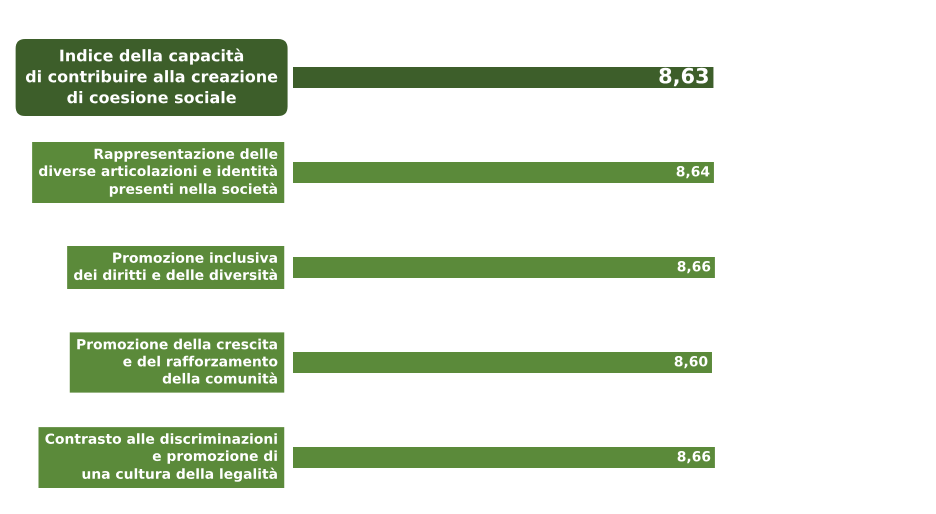 This screenshot has height=514, width=936. I want to click on y-tick-label: Contrasto alle discriminazioni e promozione di una cultura della legalità, so click(161, 457).